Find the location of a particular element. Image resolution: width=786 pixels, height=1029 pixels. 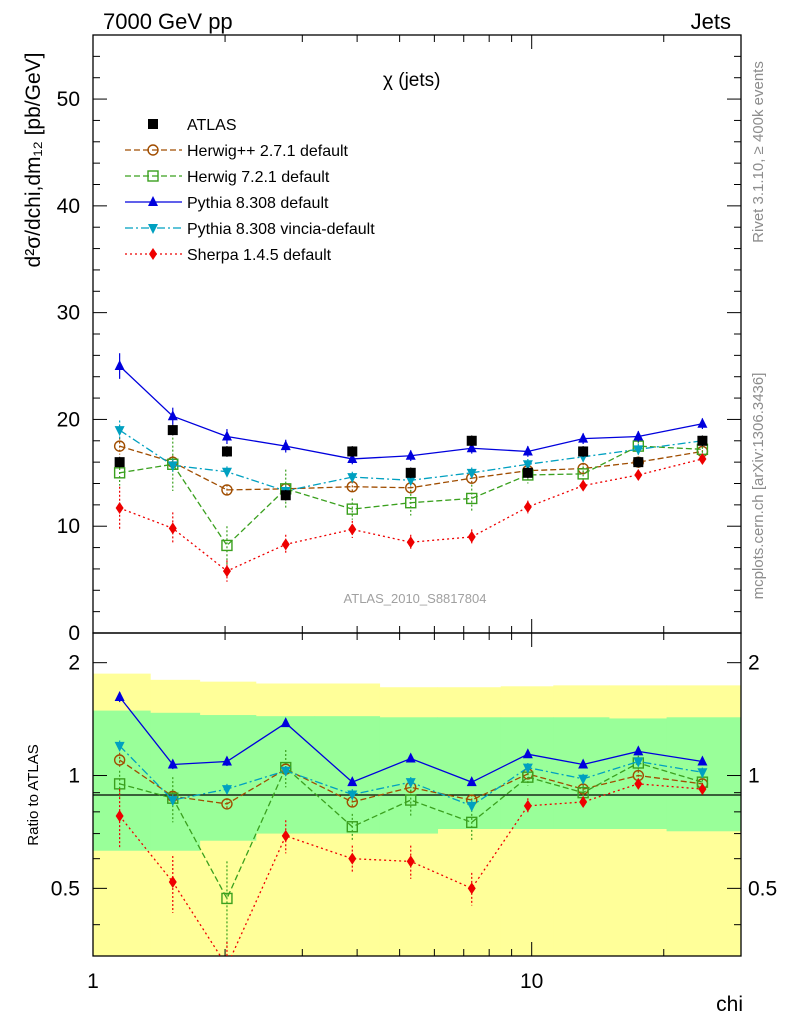

y-tick-label: 50 is located at coordinates (68, 99).